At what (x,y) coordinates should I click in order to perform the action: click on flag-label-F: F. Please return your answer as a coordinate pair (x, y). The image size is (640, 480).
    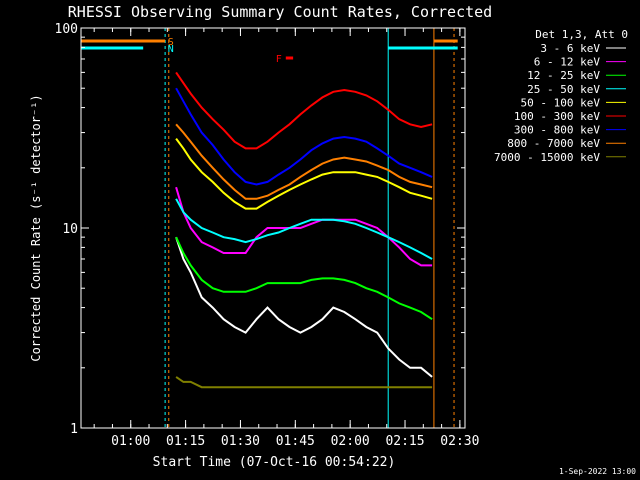
    Looking at the image, I should click on (279, 59).